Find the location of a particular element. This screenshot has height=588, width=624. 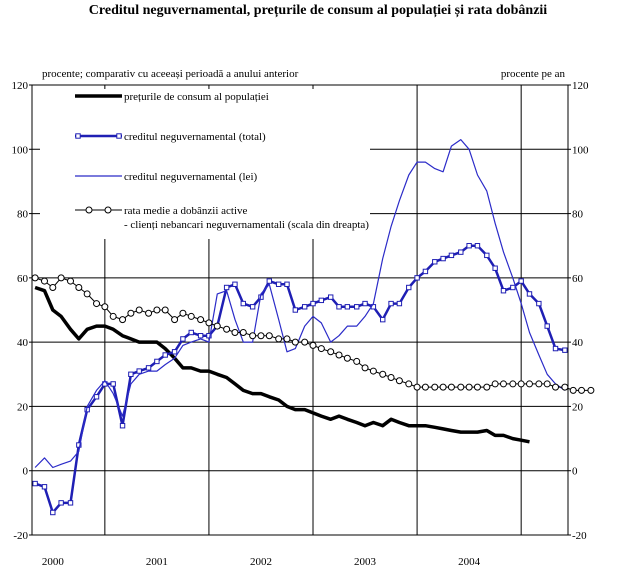

x-tick-label-0: 2000 is located at coordinates (53, 562).